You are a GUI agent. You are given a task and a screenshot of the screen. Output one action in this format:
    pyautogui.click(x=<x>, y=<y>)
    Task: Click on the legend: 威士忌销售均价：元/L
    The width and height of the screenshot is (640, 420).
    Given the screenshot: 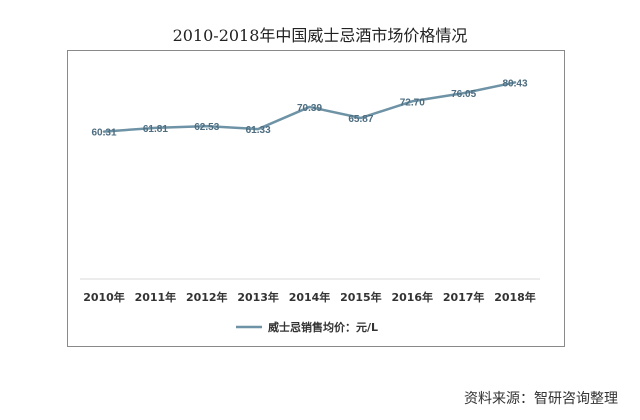 What is the action you would take?
    pyautogui.click(x=307, y=327)
    